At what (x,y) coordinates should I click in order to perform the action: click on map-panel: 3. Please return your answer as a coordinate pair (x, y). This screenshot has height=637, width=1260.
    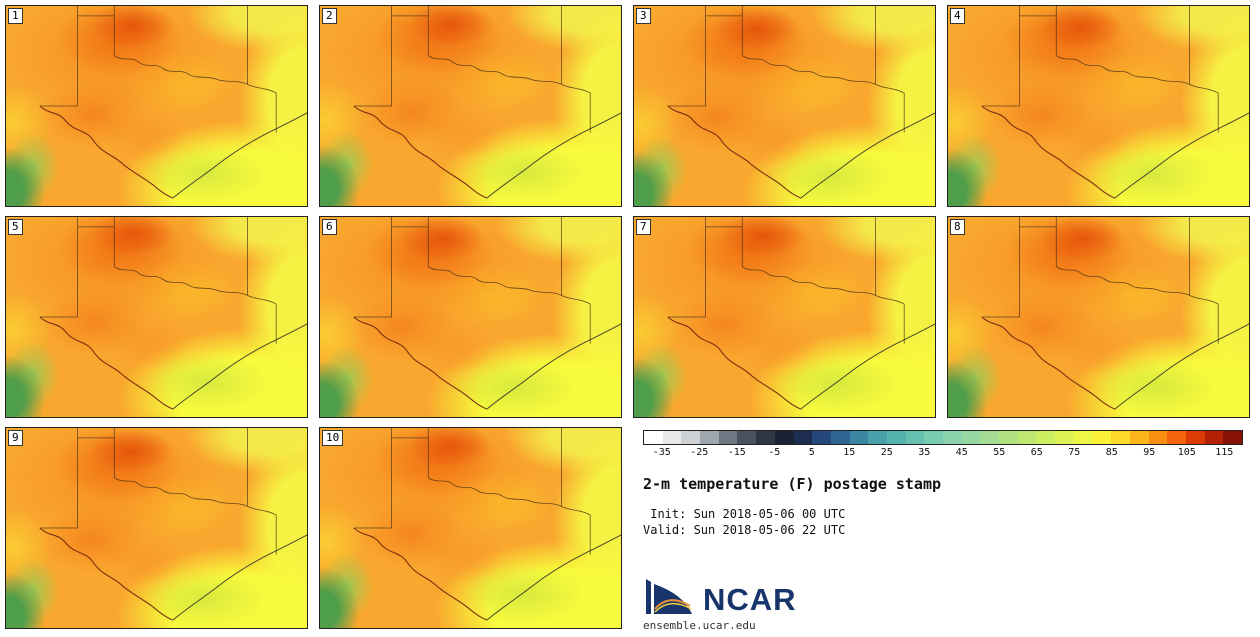
    Looking at the image, I should click on (784, 106).